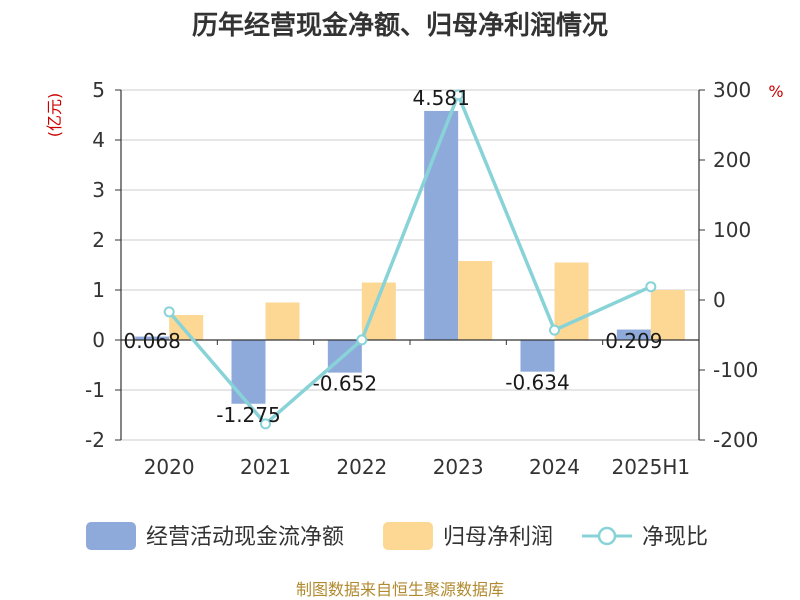  What do you see at coordinates (675, 537) in the screenshot?
I see `legend-label: 净现比` at bounding box center [675, 537].